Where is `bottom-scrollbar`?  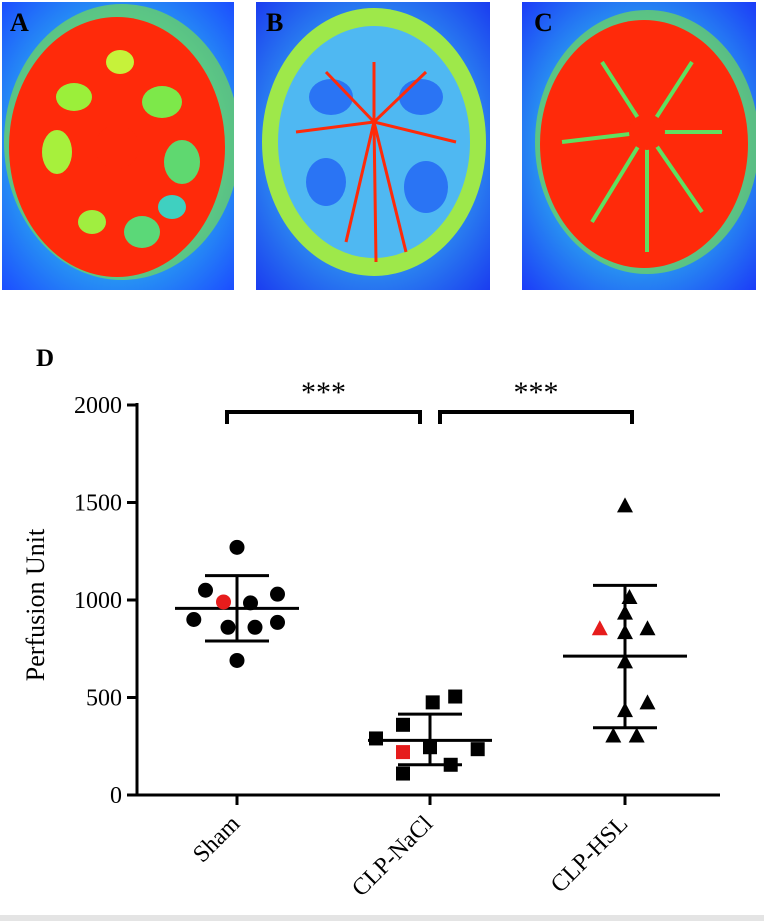
bottom-scrollbar is located at coordinates (382, 918).